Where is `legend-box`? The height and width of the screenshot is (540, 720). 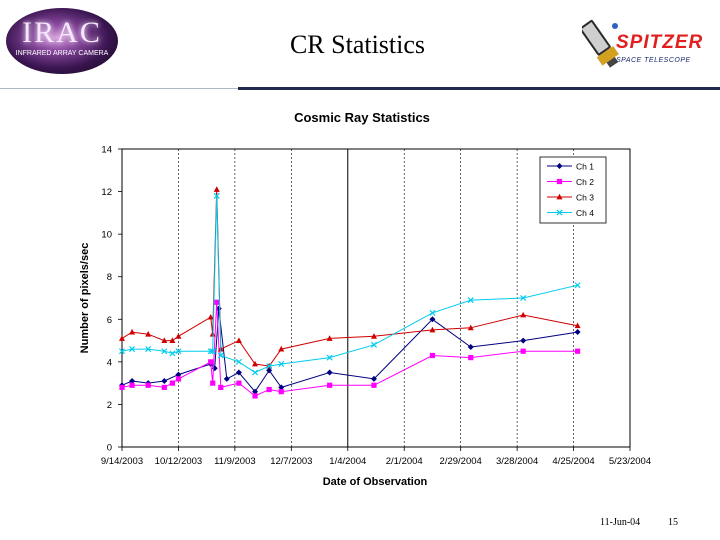 legend-box is located at coordinates (573, 190).